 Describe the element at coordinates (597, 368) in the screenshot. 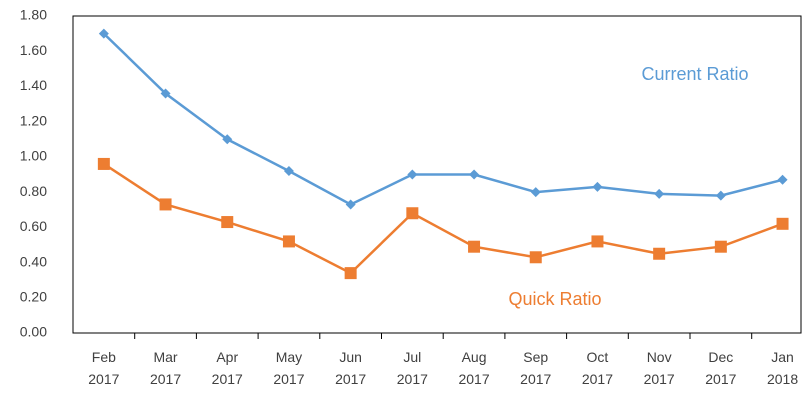

I see `x-tick-label: Oct 2017` at that location.